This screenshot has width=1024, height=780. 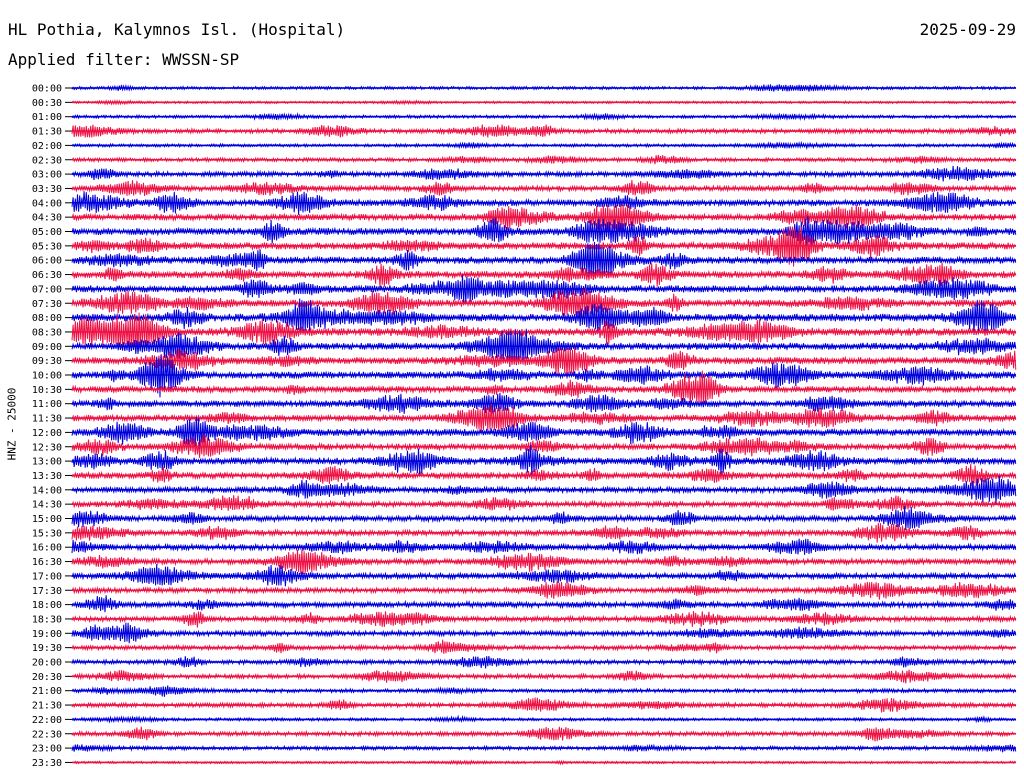 I want to click on date-label: 2025-09-29, so click(x=967, y=29).